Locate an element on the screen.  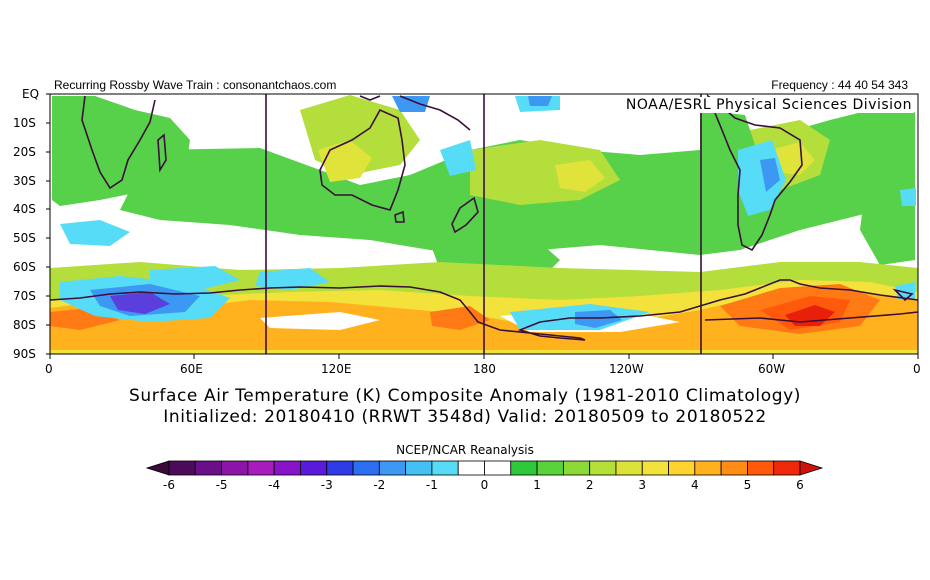
colorbar-tick-label: 4 is located at coordinates (695, 485).